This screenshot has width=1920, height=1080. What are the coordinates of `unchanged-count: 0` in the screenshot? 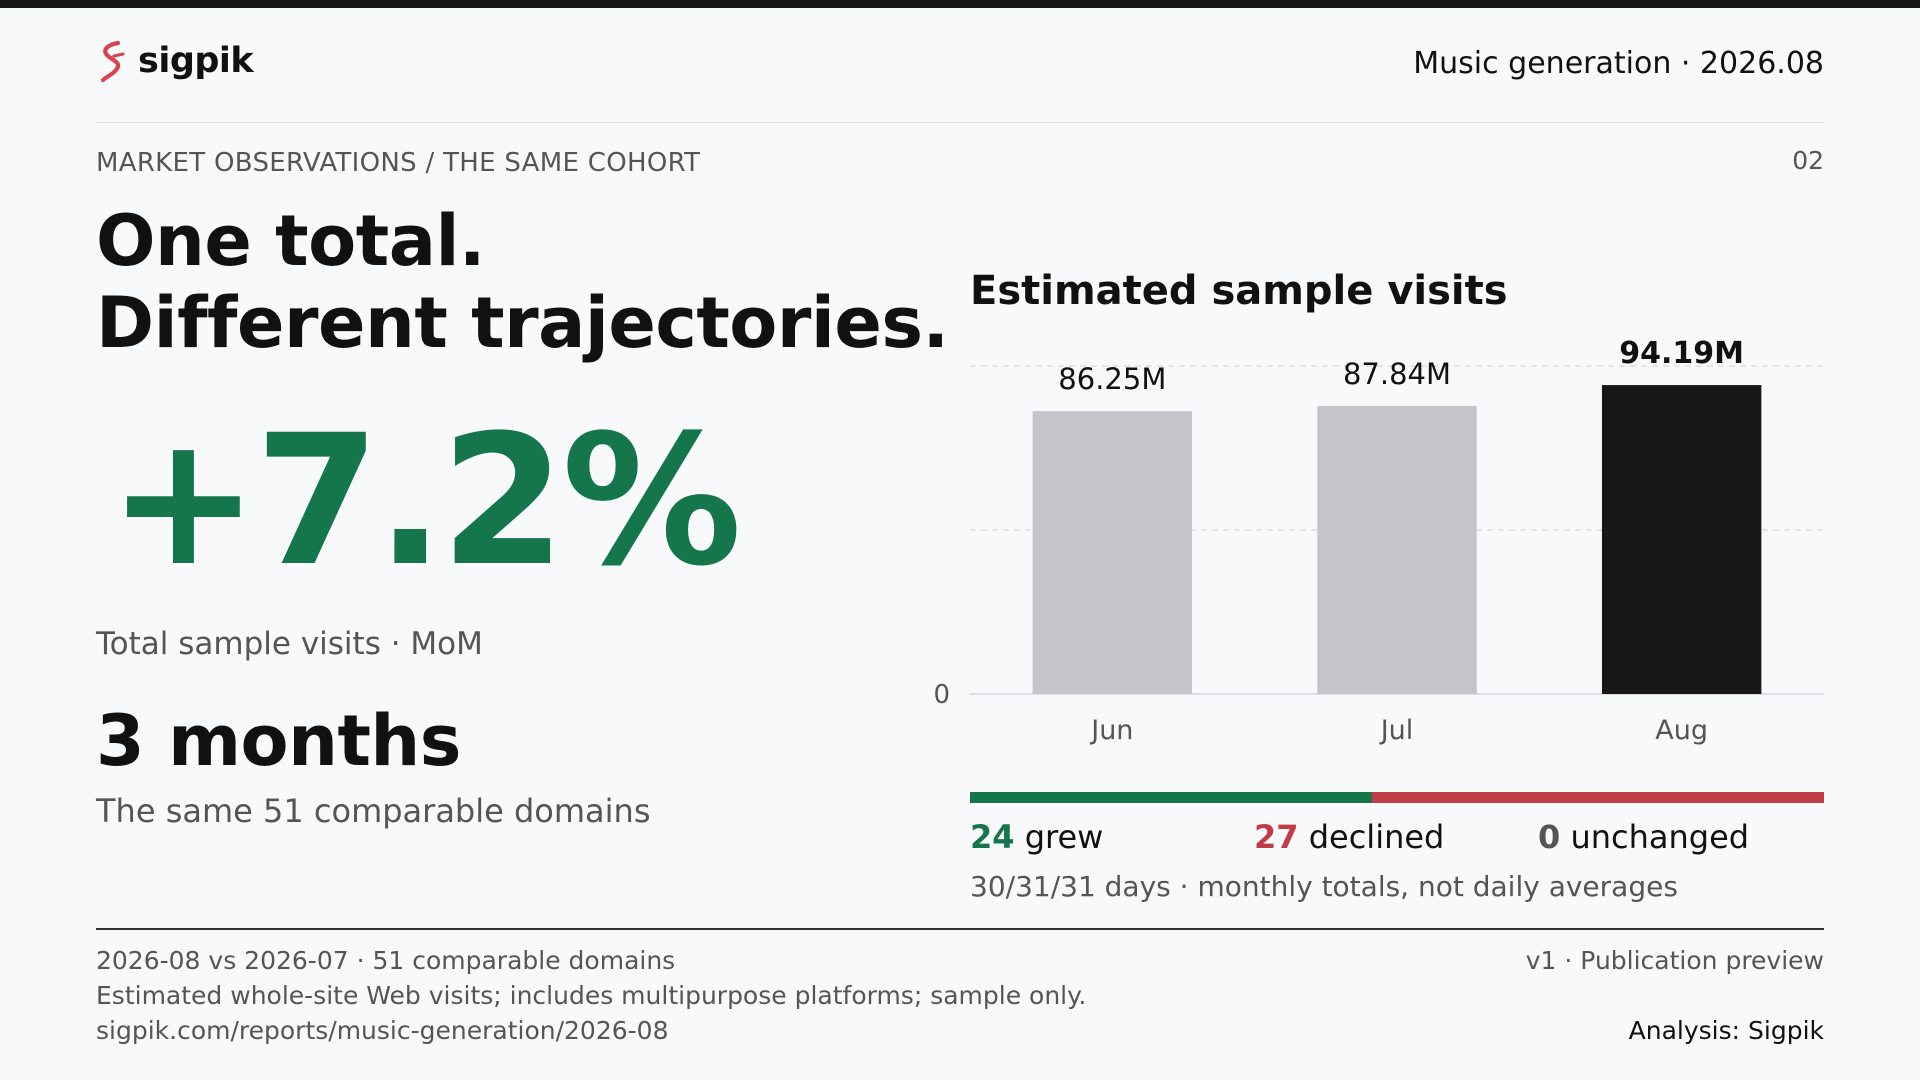 It's located at (1549, 837).